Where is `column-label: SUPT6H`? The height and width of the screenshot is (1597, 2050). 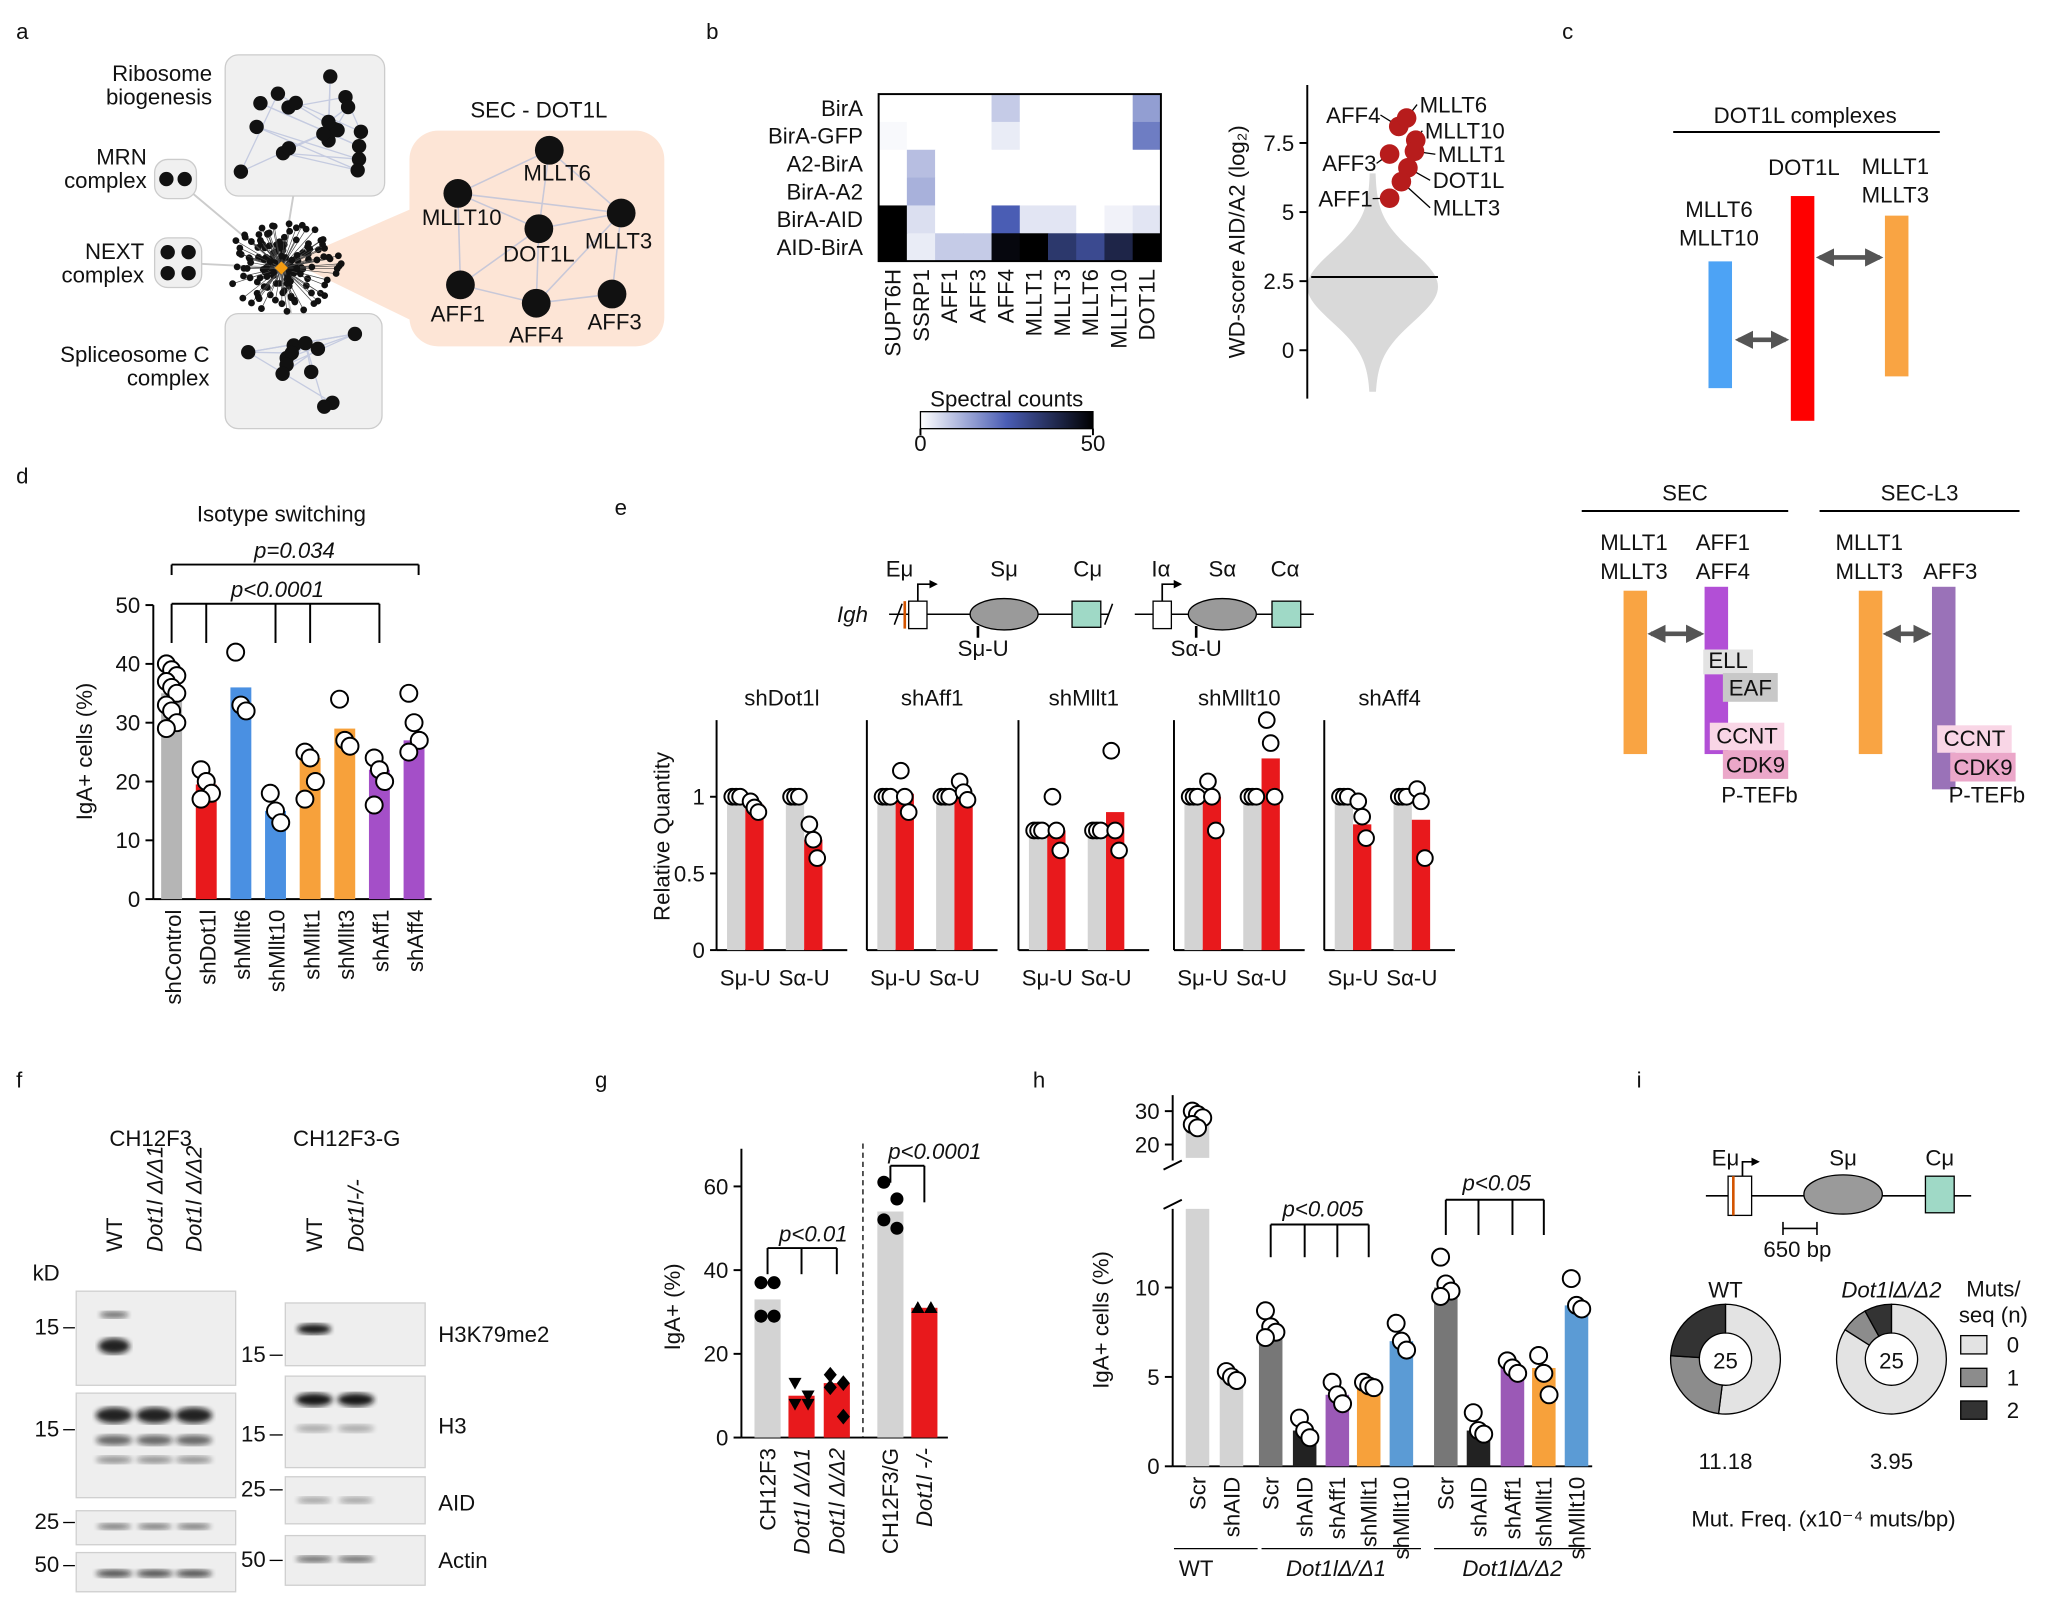 column-label: SUPT6H is located at coordinates (893, 313).